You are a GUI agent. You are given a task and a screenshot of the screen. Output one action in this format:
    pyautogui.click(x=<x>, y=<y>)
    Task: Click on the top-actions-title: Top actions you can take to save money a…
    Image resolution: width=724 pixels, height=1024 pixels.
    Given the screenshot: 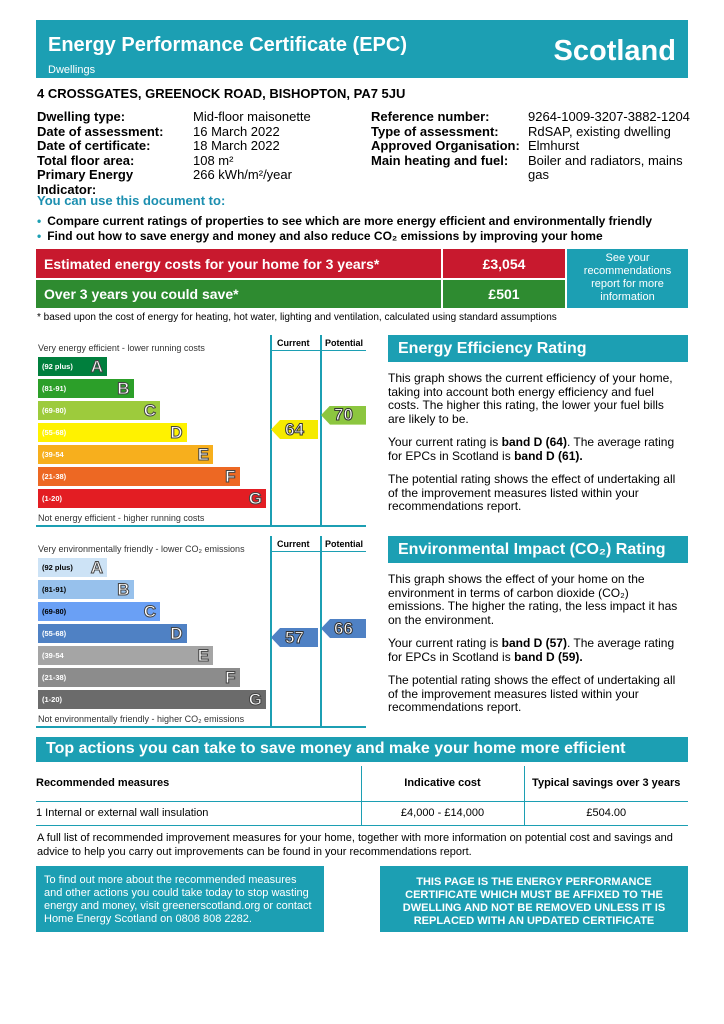 What is the action you would take?
    pyautogui.click(x=362, y=749)
    